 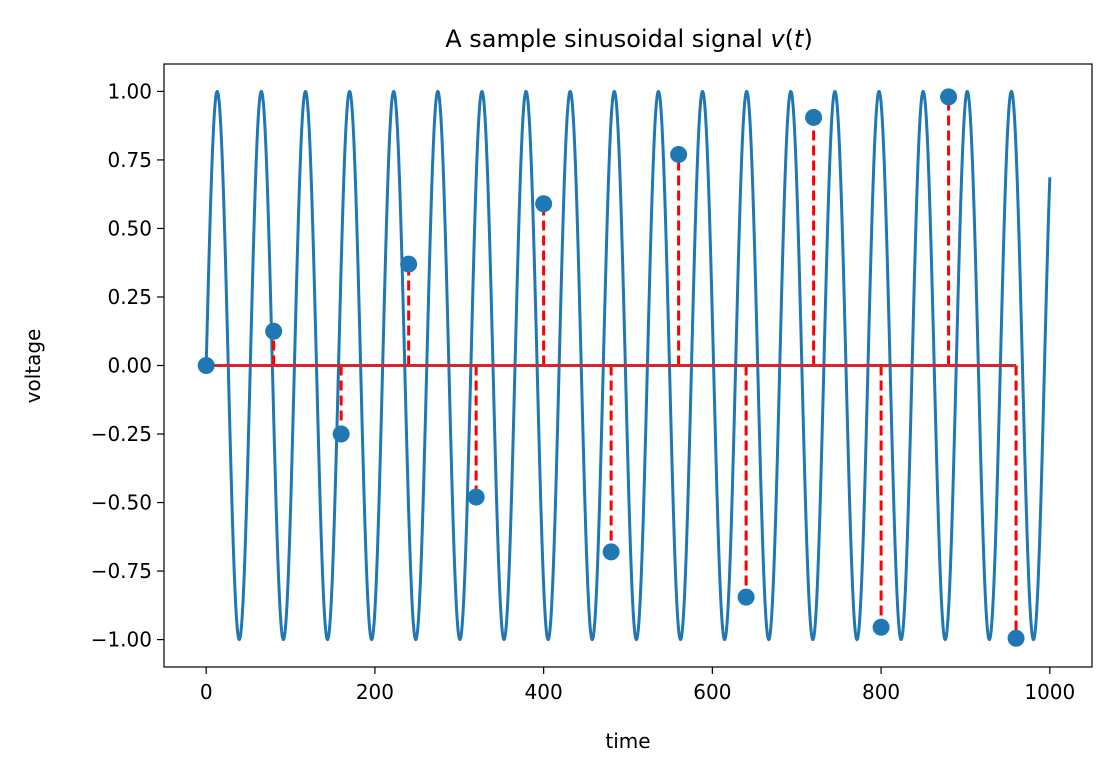 I want to click on x-axis-label: time, so click(x=627, y=741).